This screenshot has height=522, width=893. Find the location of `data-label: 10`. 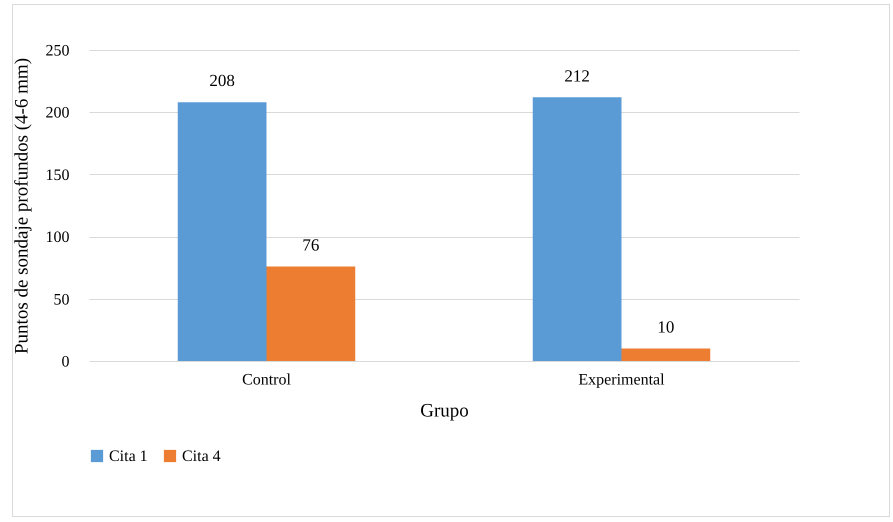

data-label: 10 is located at coordinates (665, 327).